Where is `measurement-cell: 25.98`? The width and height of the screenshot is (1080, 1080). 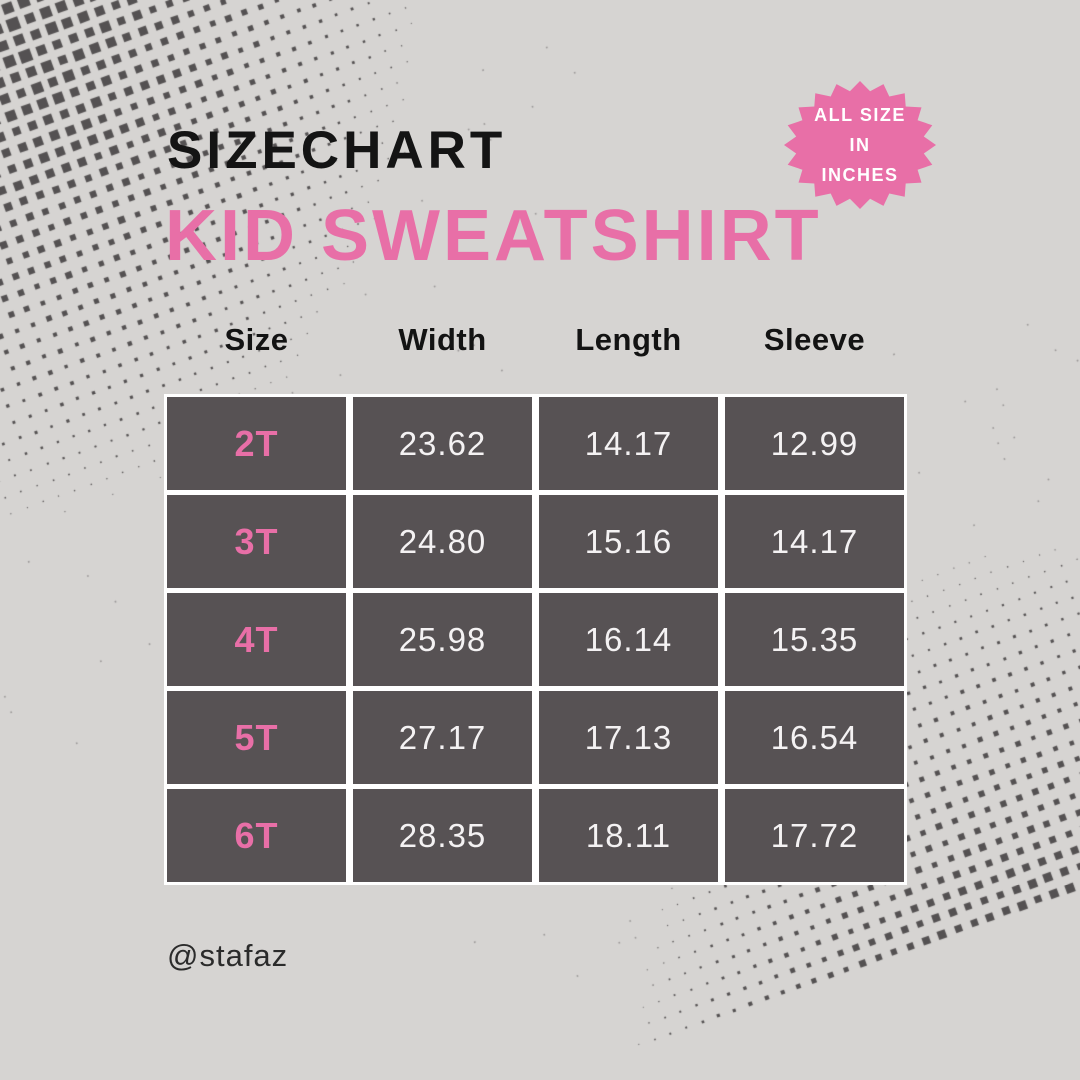
measurement-cell: 25.98 is located at coordinates (442, 639).